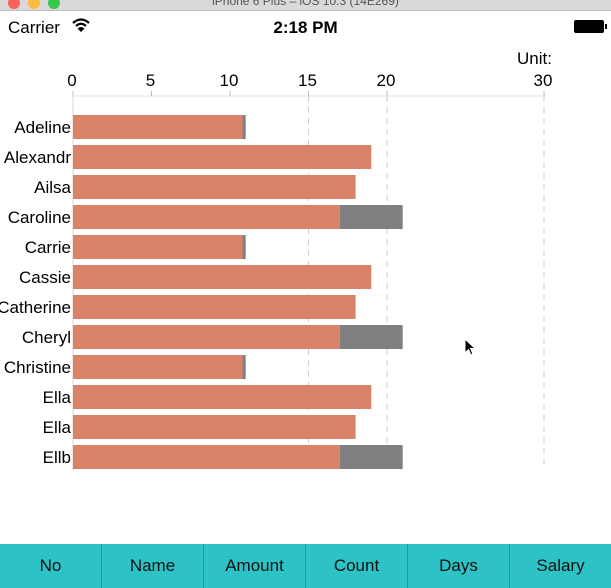 Image resolution: width=611 pixels, height=588 pixels. What do you see at coordinates (45, 277) in the screenshot?
I see `category-label: Cassie` at bounding box center [45, 277].